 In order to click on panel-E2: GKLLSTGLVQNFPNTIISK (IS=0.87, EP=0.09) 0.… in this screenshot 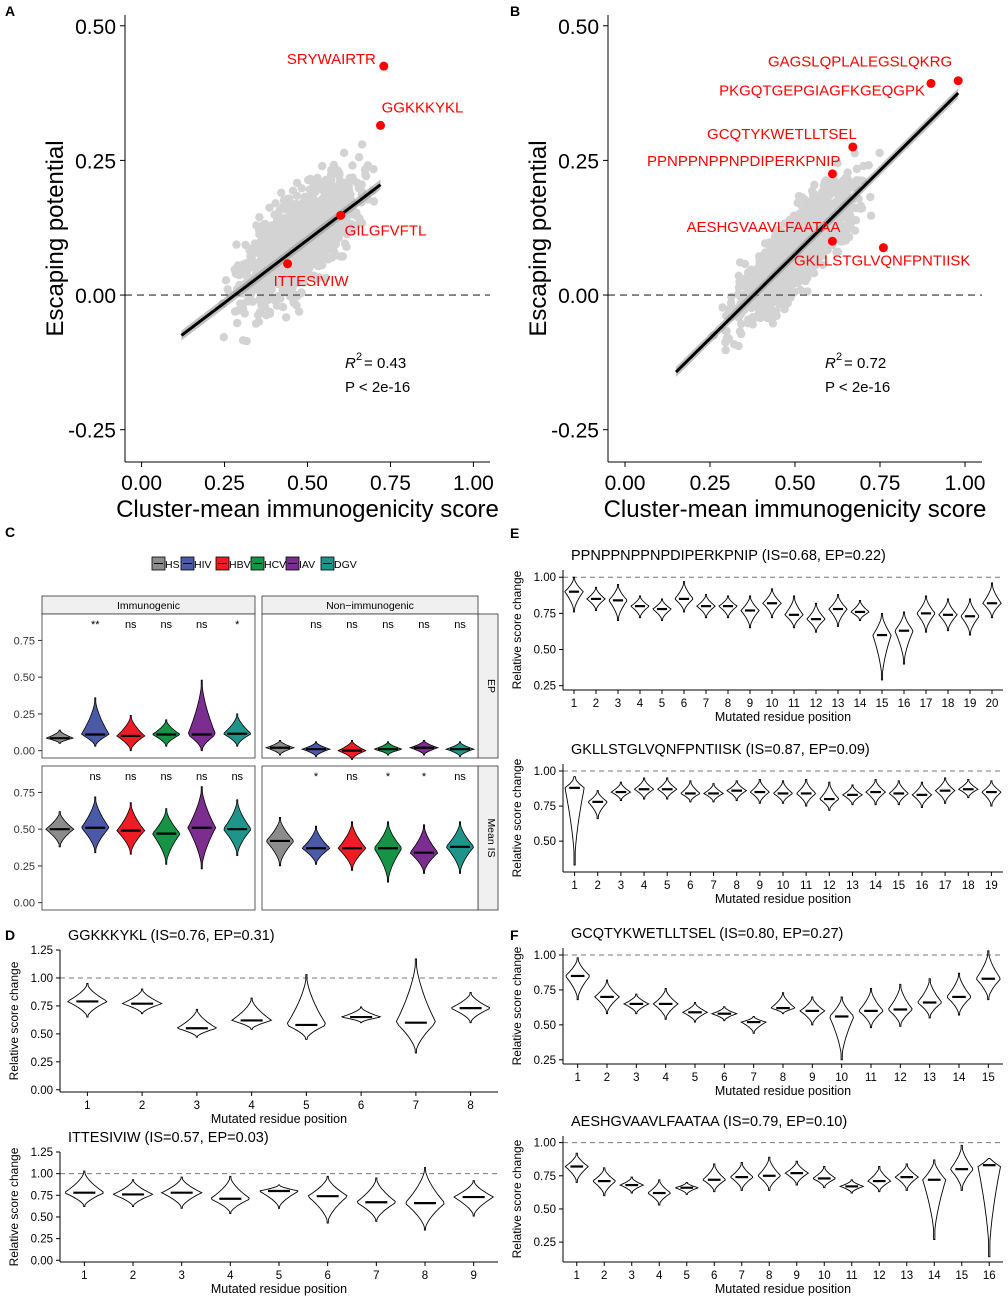, I will do `click(756, 824)`.